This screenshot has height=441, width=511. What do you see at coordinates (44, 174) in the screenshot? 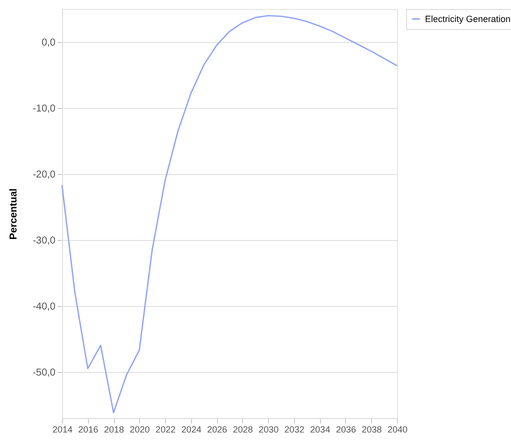
I see `y-tick-label: -20,0` at bounding box center [44, 174].